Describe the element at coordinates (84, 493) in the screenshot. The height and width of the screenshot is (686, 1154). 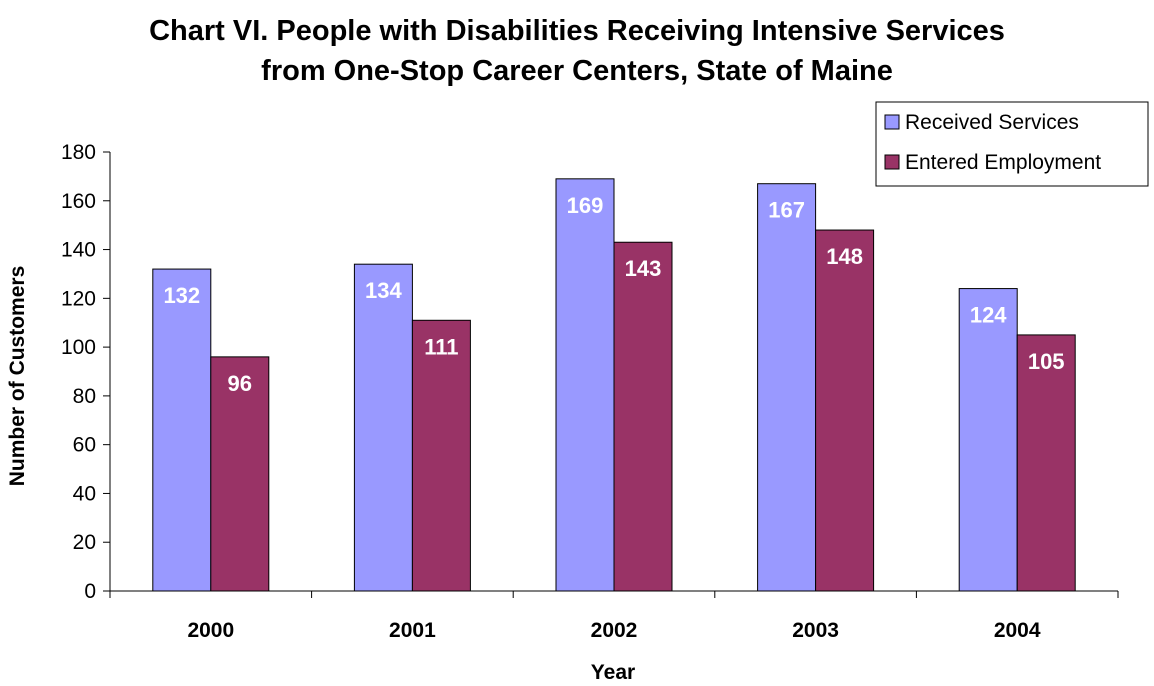
I see `y-tick-label: 40` at that location.